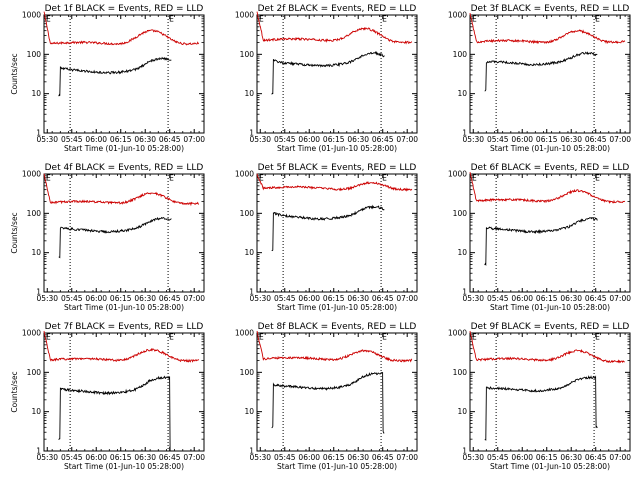 This screenshot has width=640, height=480. Describe the element at coordinates (124, 9) in the screenshot. I see `panel-title: Det 1f BLACK = Events, RED = LLD` at that location.